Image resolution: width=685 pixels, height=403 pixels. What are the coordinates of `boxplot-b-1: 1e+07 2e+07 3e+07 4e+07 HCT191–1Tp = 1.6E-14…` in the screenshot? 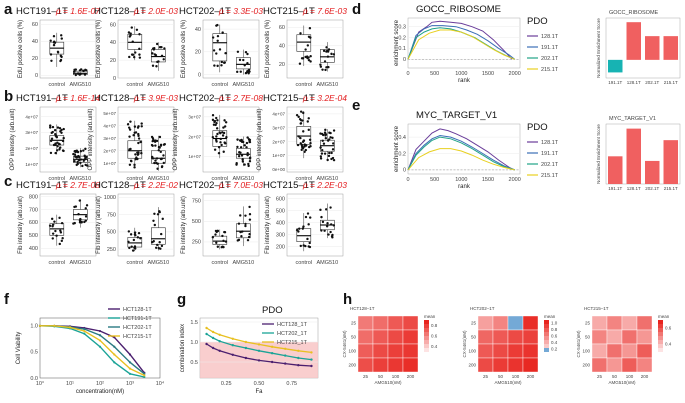 It's located at (55, 137).